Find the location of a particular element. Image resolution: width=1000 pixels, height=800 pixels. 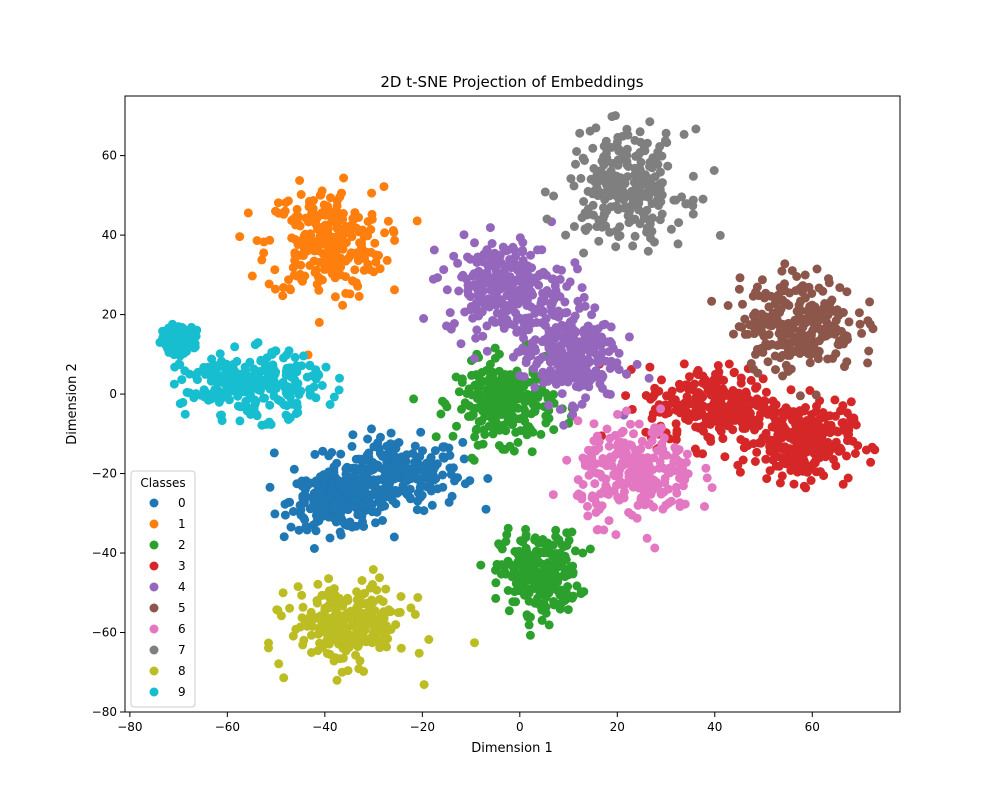

legend-label-1: 1 is located at coordinates (182, 524).